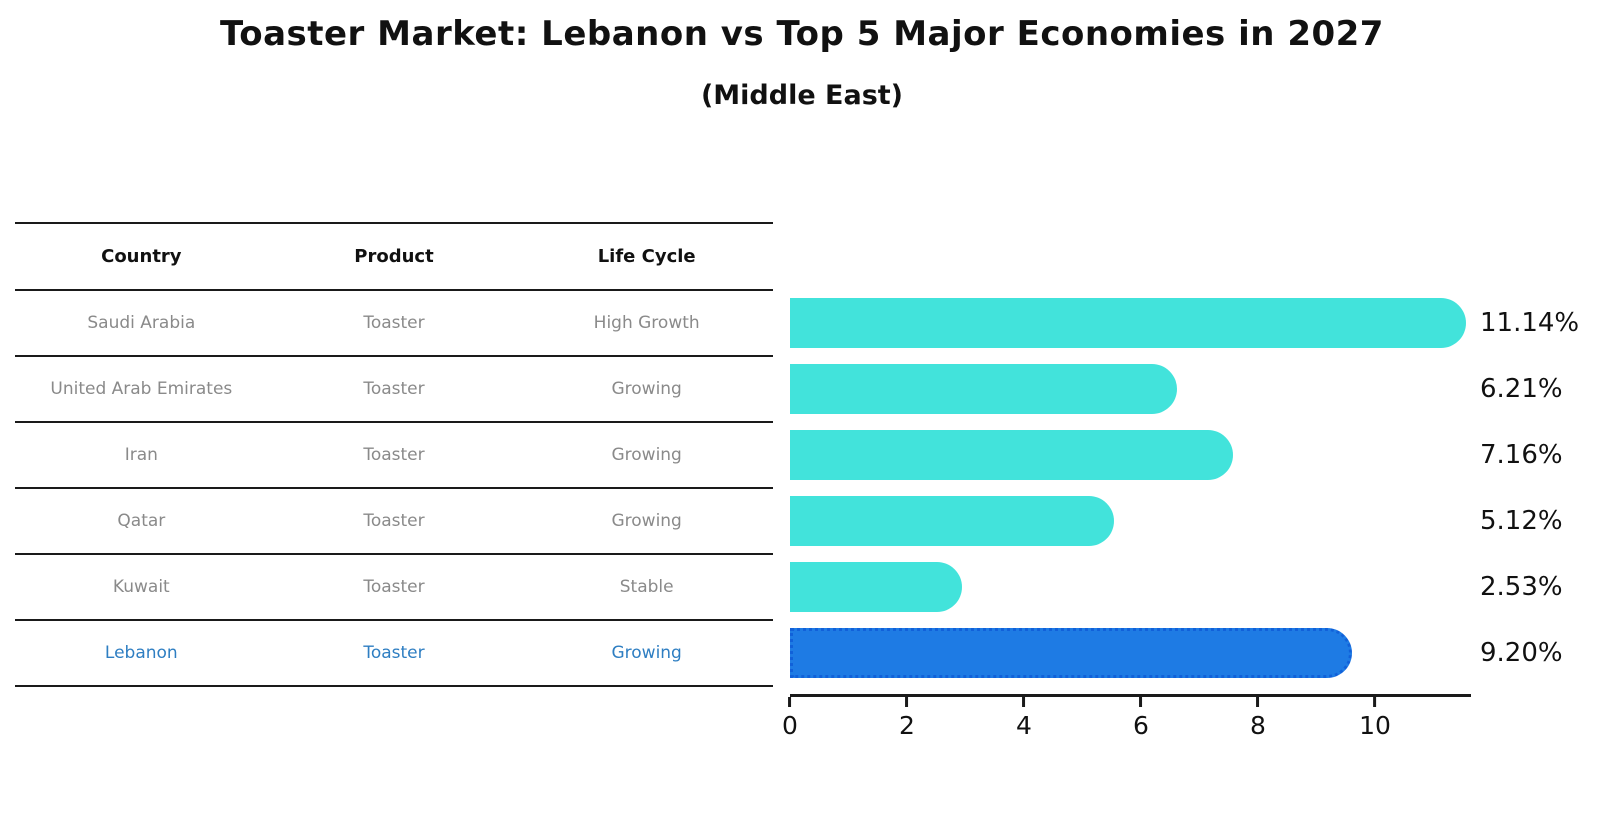 This screenshot has height=823, width=1604. I want to click on bar-lebanon-highlighted, so click(1071, 653).